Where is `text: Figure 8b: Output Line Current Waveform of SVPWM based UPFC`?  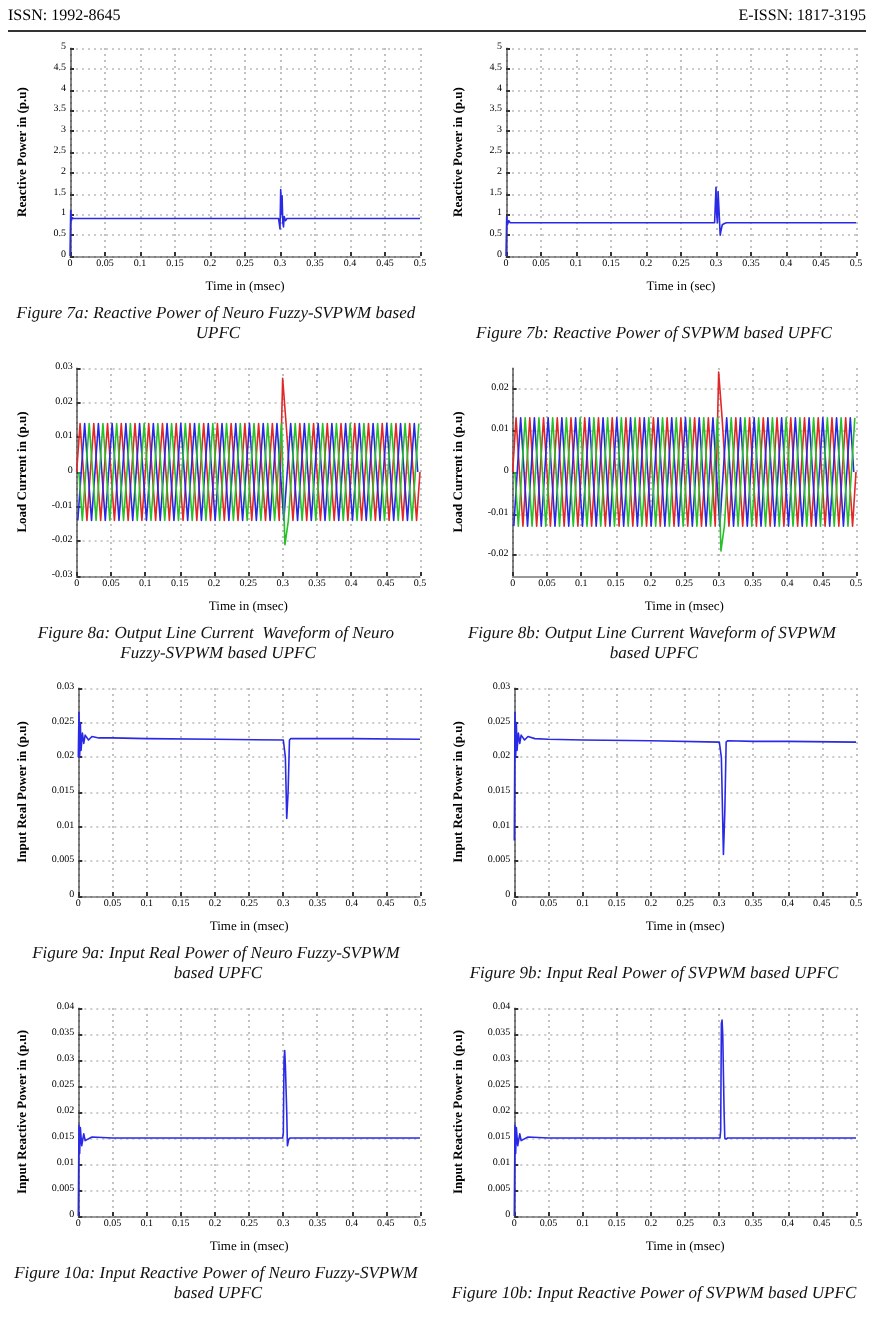
text: Figure 8b: Output Line Current Waveform of SVPWM based UPFC is located at coordinates (653, 642).